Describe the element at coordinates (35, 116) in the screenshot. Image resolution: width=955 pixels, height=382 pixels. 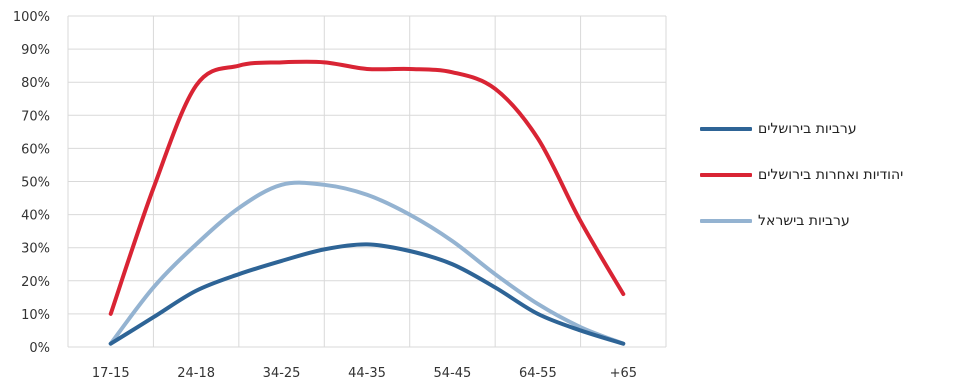
I see `y-tick-label: 70%` at that location.